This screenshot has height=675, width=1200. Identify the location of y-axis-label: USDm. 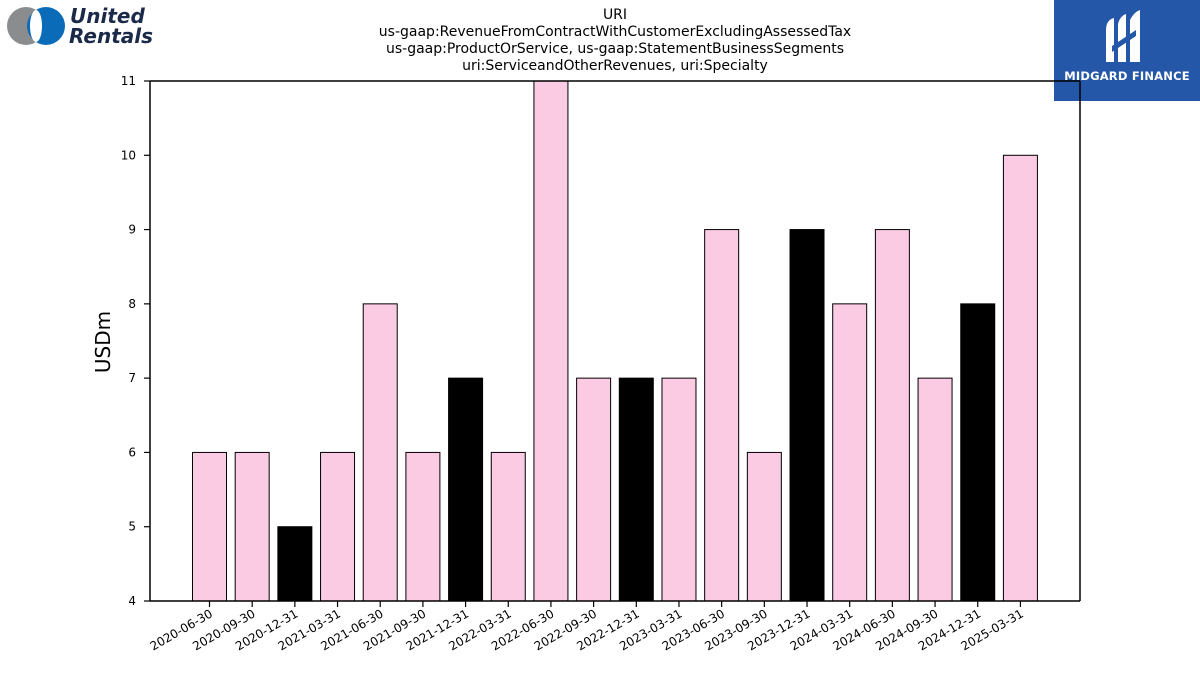
(103, 342).